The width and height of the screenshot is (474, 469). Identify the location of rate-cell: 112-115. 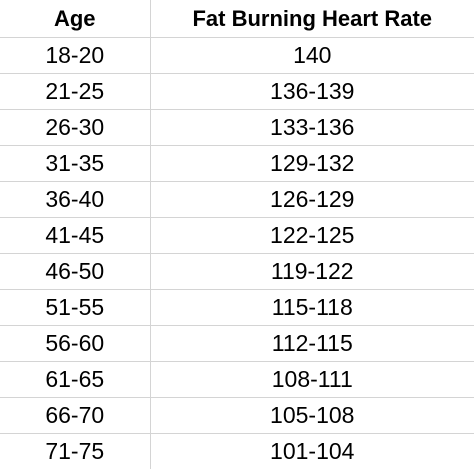
(312, 344).